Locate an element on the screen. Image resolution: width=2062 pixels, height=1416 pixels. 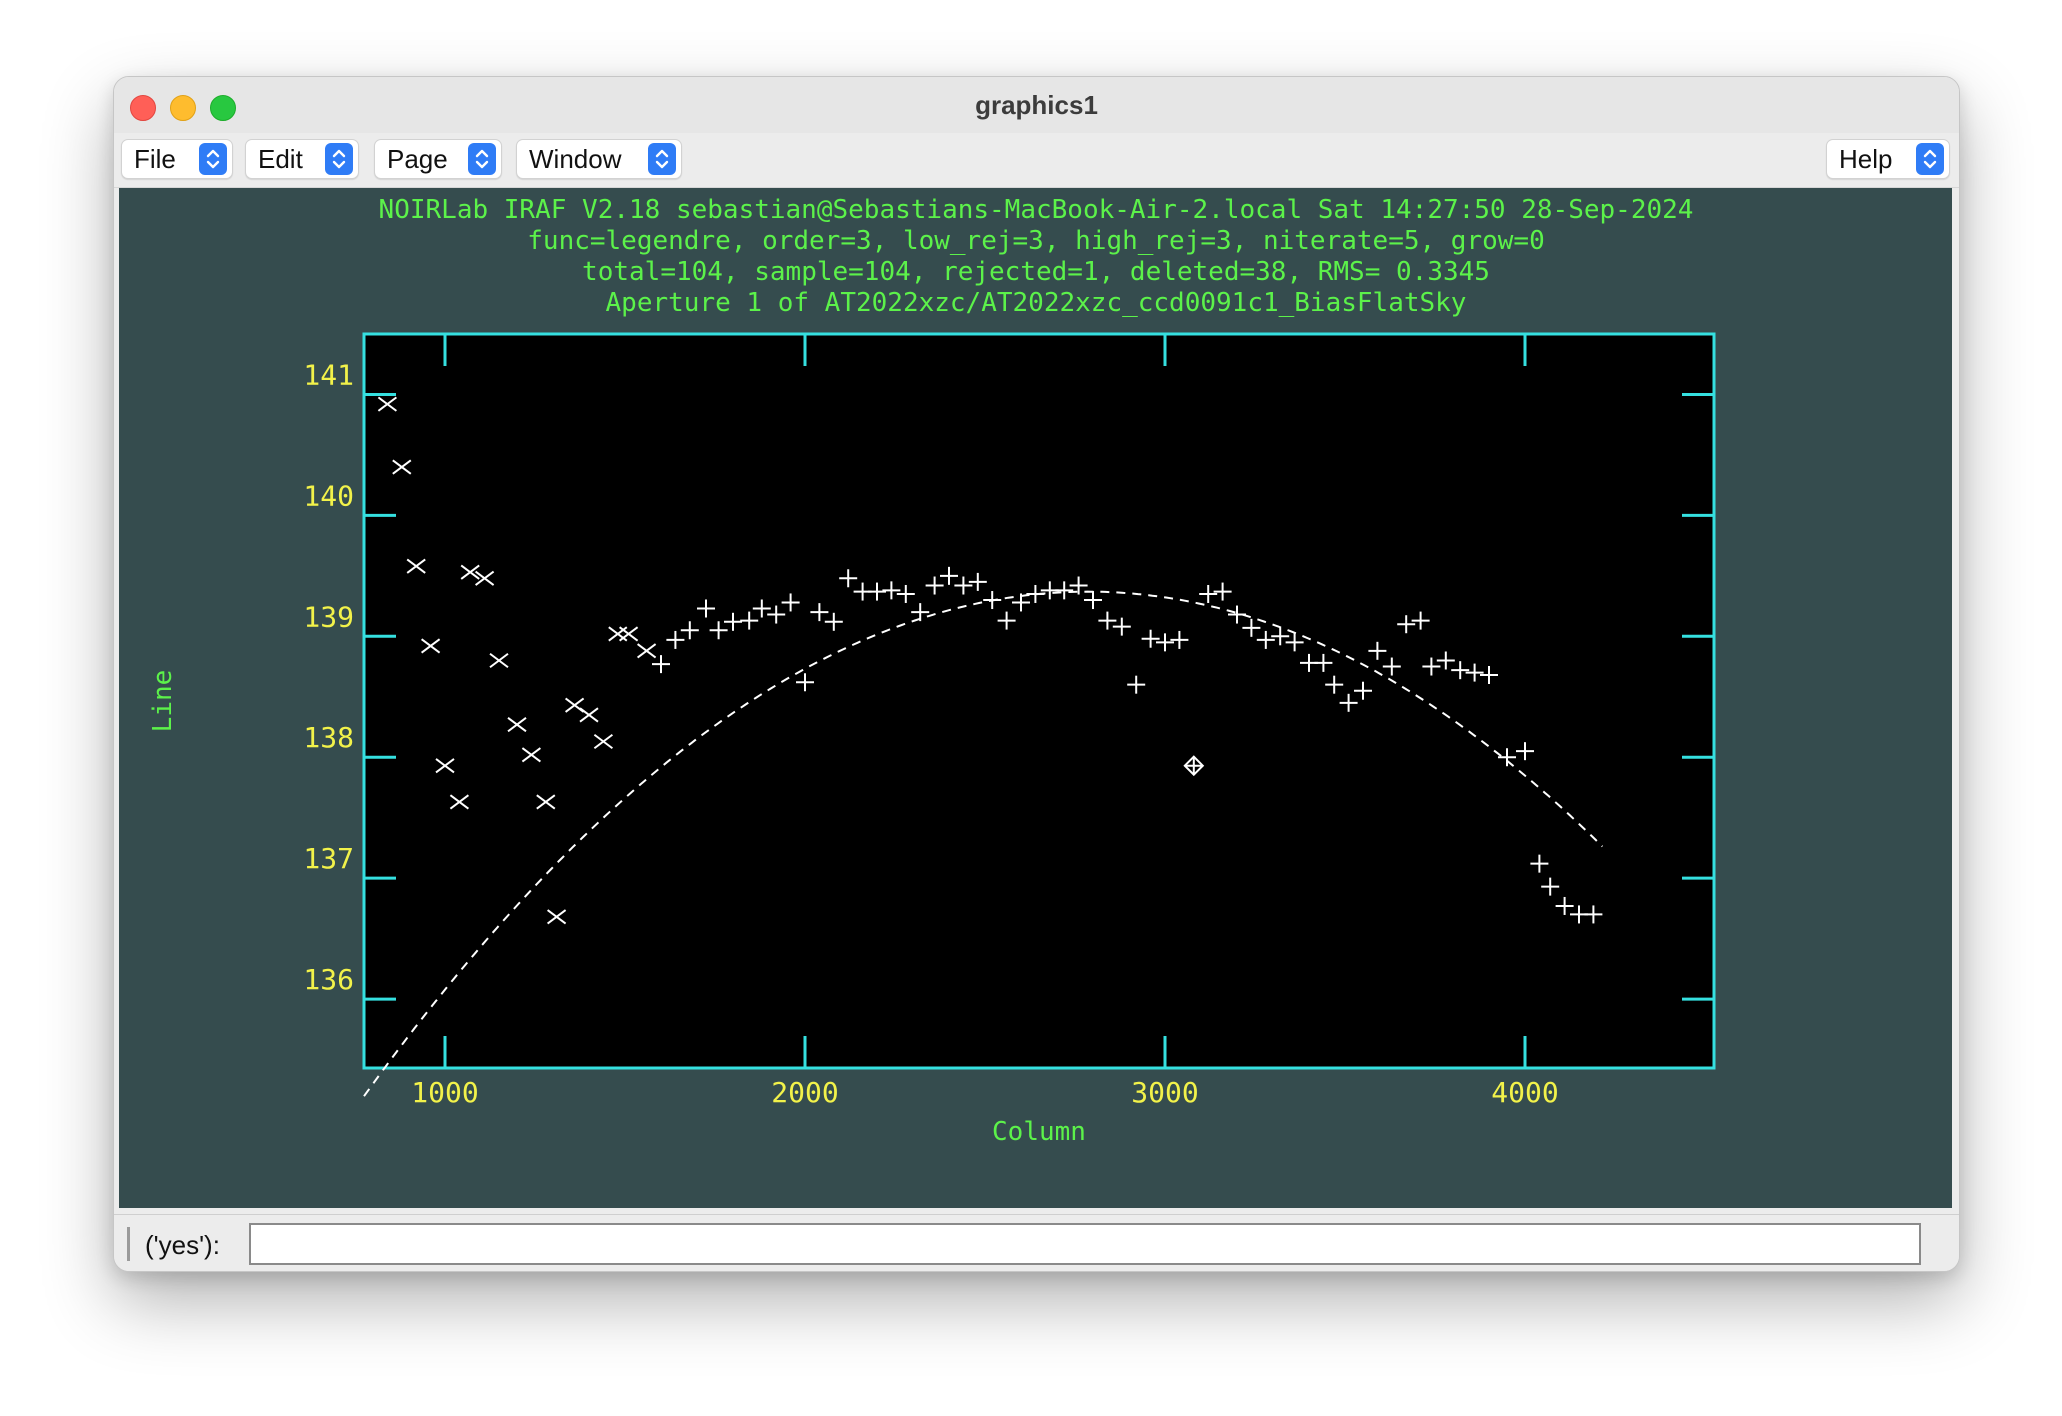
page-menu-label: Page is located at coordinates (417, 158).